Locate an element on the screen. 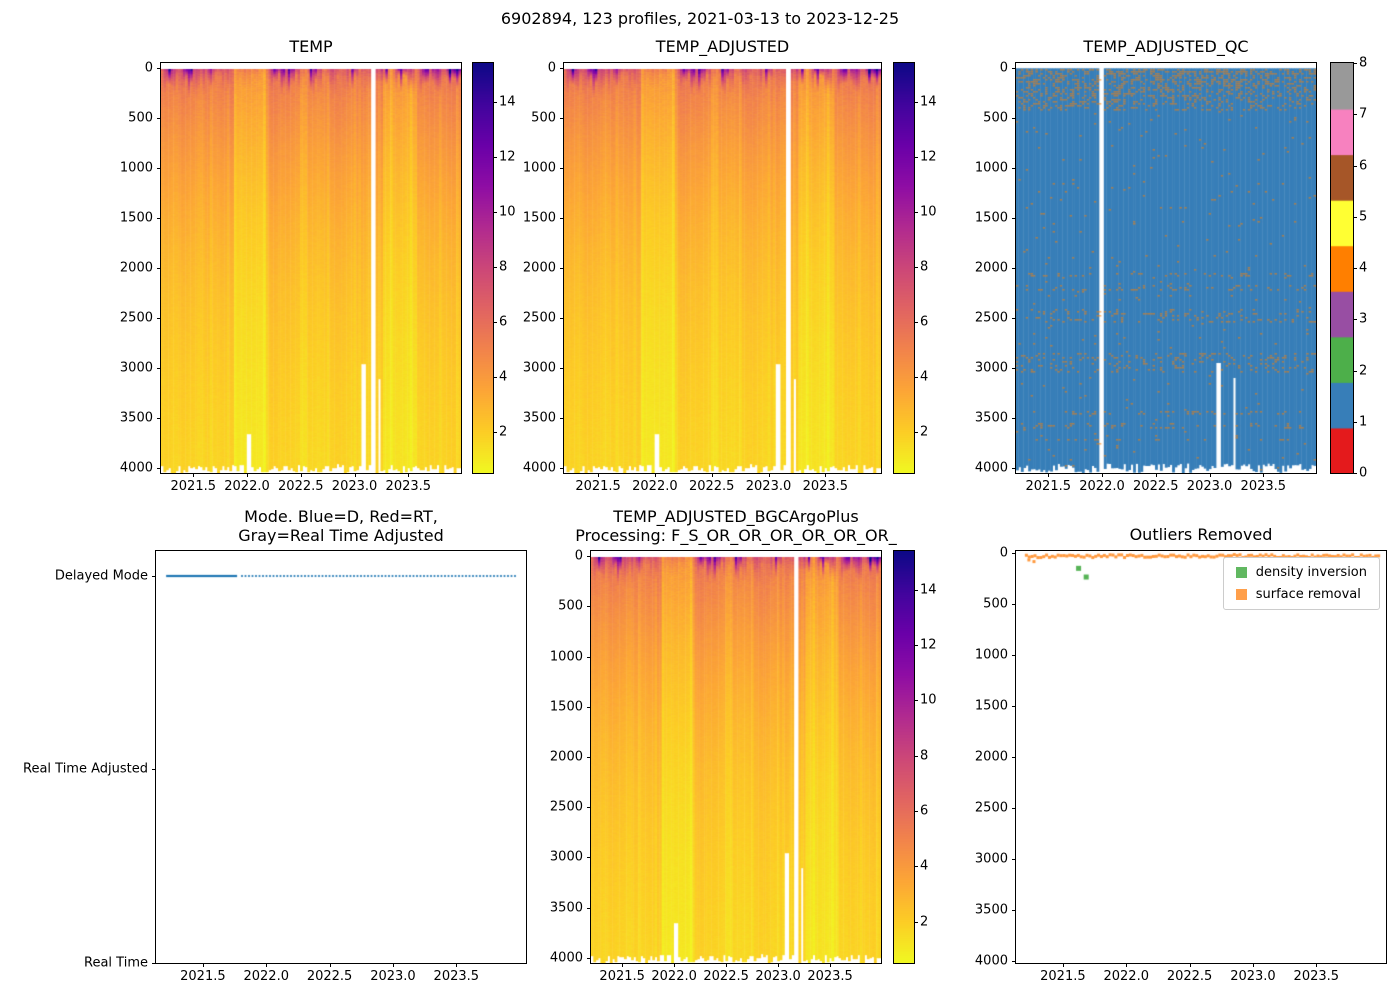 This screenshot has height=1000, width=1400. temp-adjusted-title: TEMP_ADJUSTED is located at coordinates (722, 46).